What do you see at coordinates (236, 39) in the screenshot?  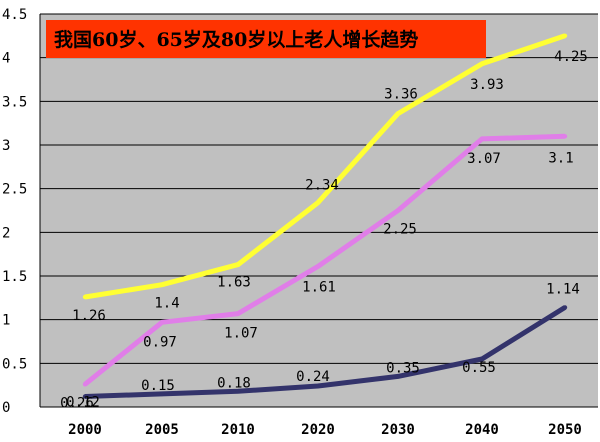 I see `chart-title: 我国60岁、65岁及80岁以上老人增长趋势` at bounding box center [236, 39].